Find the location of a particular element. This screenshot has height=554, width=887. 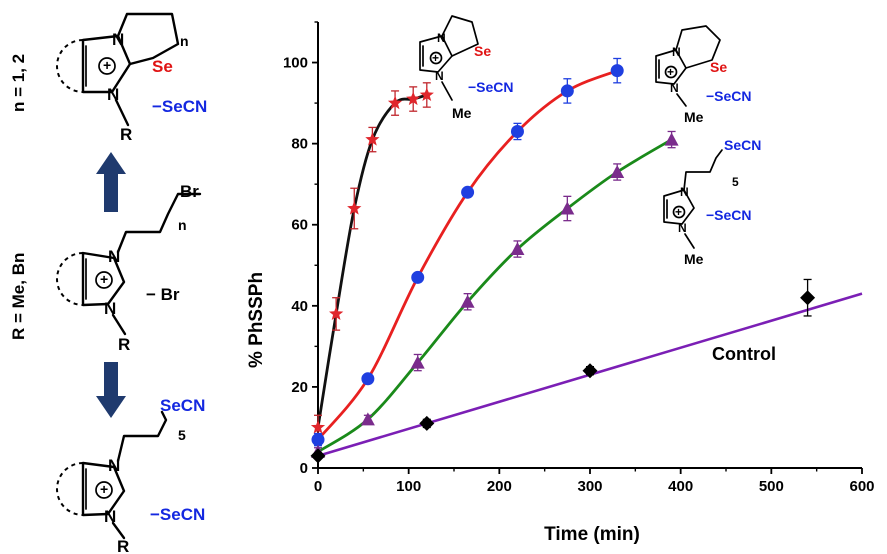

inset-structure-chain: 5 SeCN N + N Me −SeCN is located at coordinates (712, 202).